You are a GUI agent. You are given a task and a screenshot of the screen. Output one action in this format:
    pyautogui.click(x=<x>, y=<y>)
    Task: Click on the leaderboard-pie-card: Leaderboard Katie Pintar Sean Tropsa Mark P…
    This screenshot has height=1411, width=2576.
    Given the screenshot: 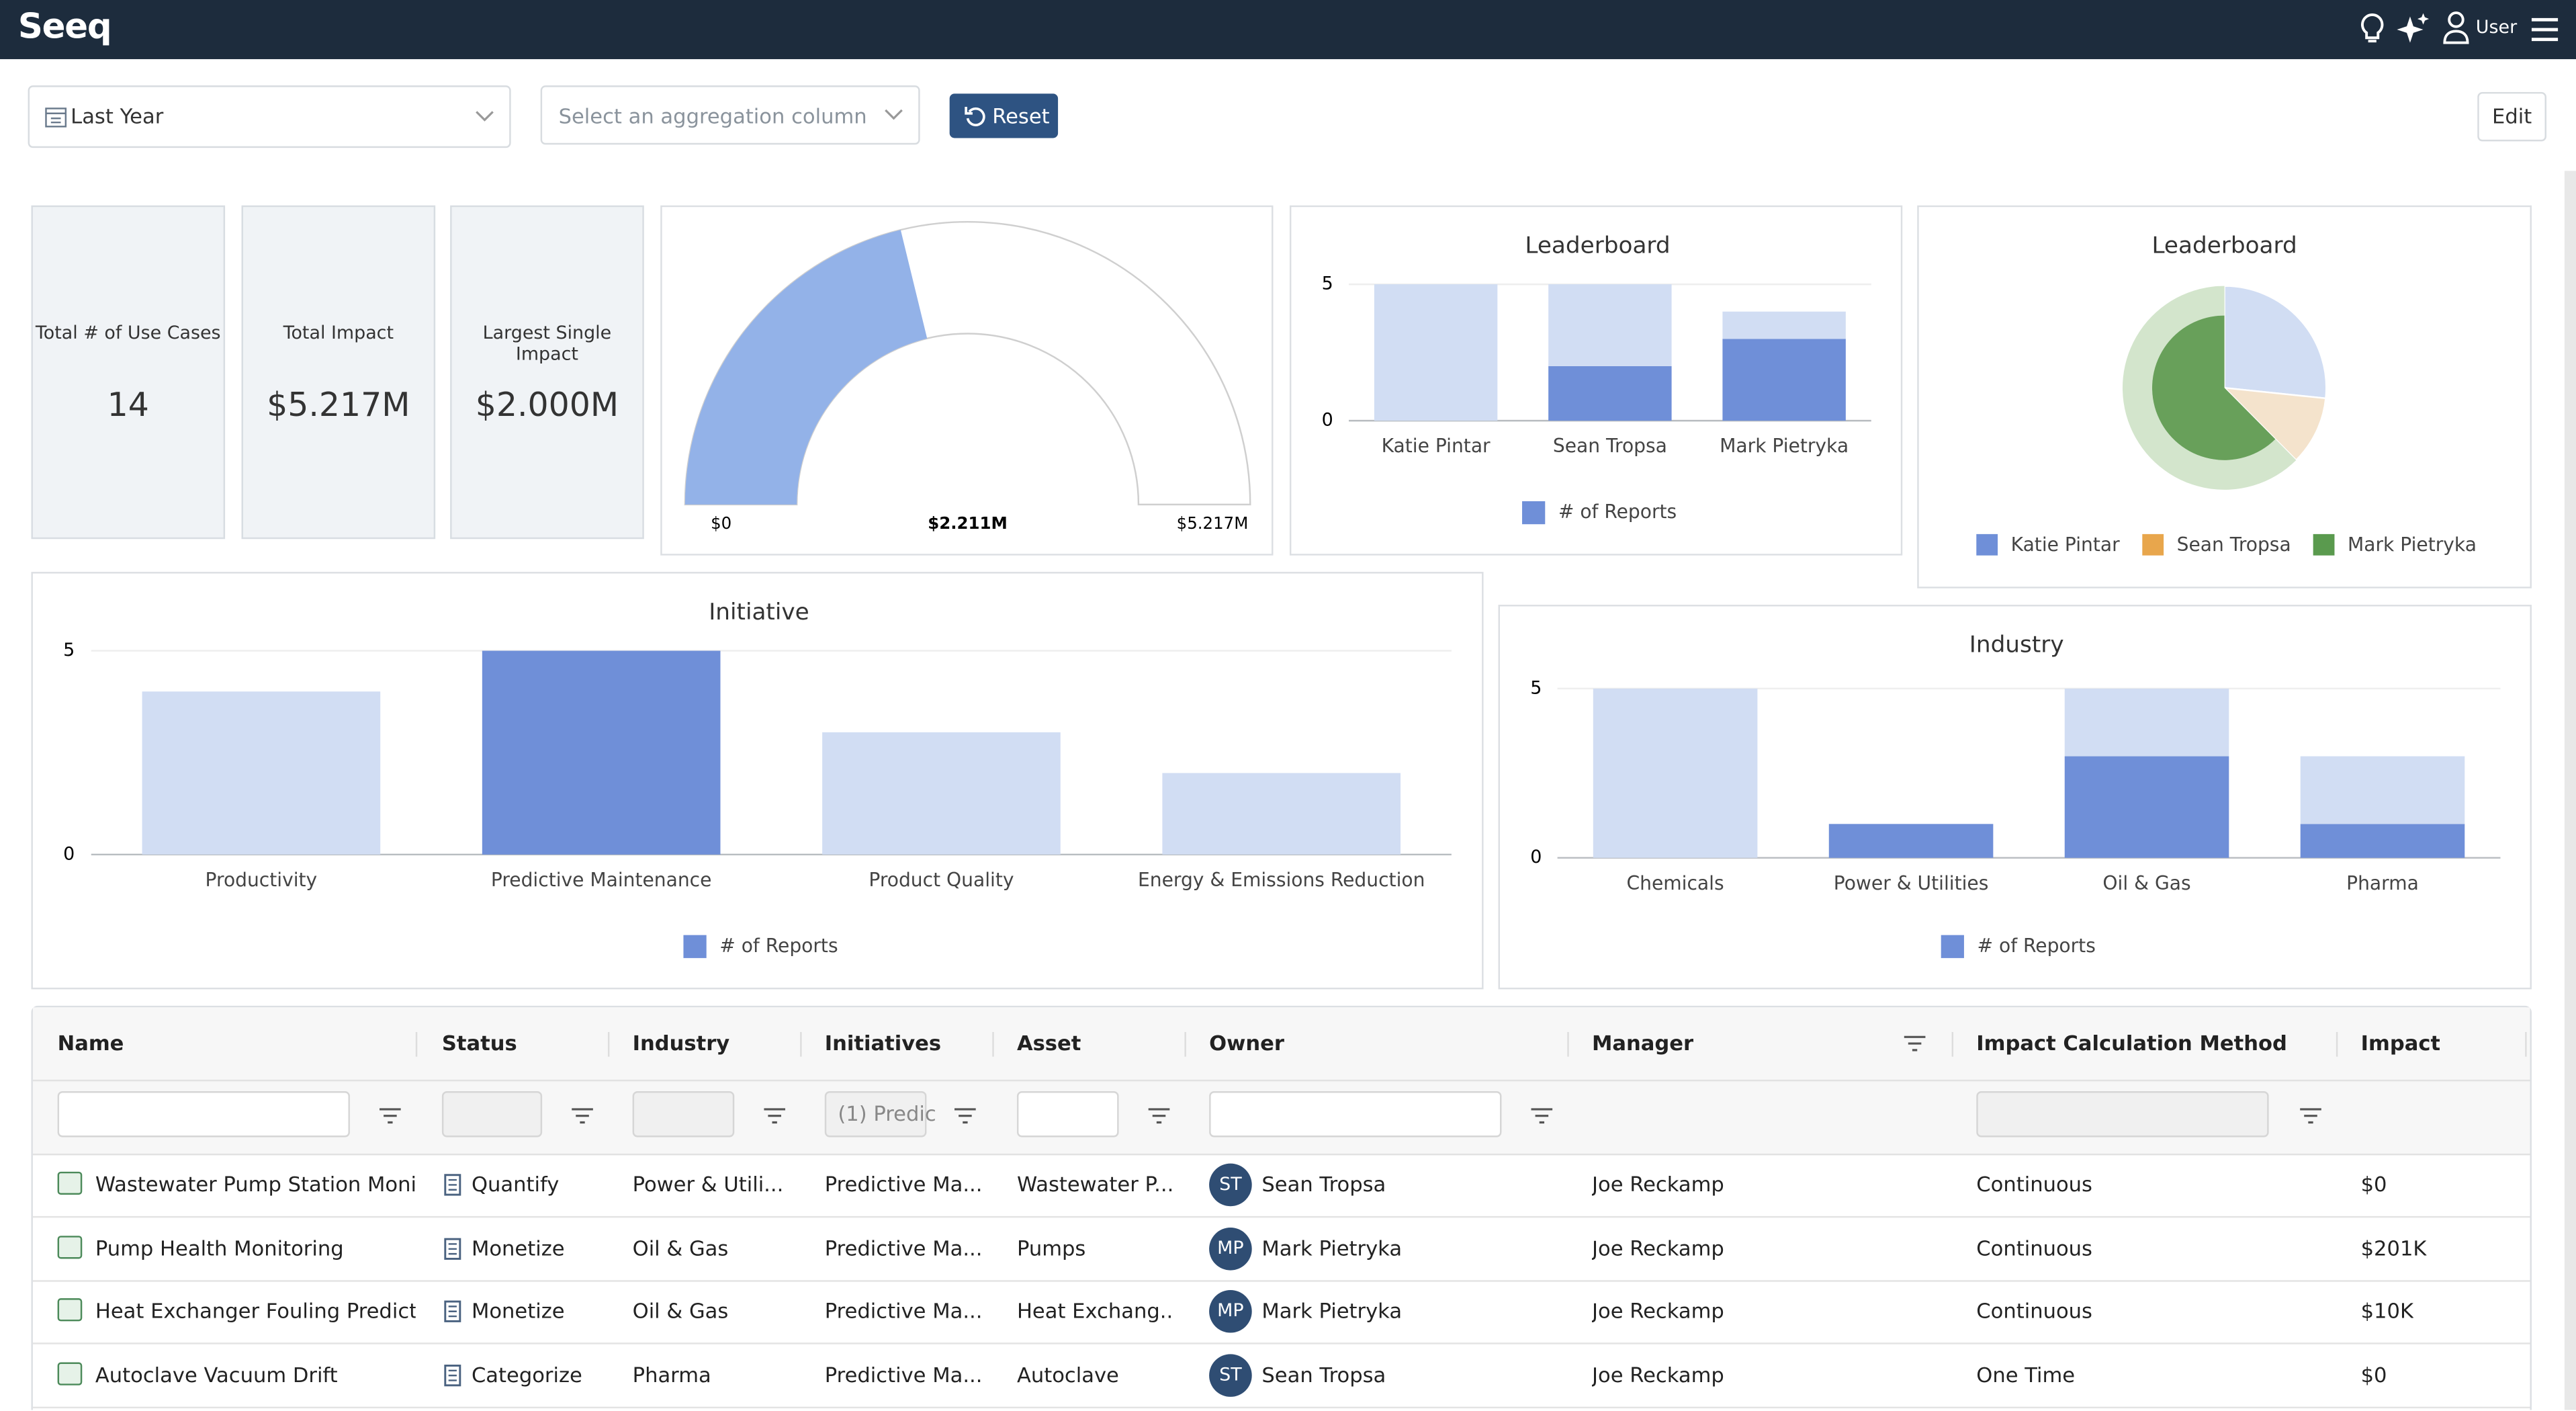 What is the action you would take?
    pyautogui.click(x=2224, y=397)
    